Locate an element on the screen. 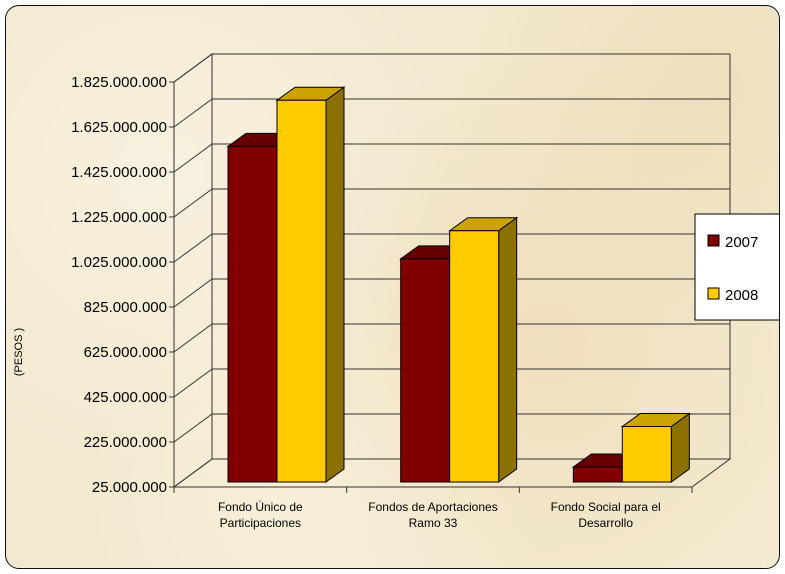 This screenshot has height=574, width=785. y-tick-label: 1.025.000.000 is located at coordinates (119, 262).